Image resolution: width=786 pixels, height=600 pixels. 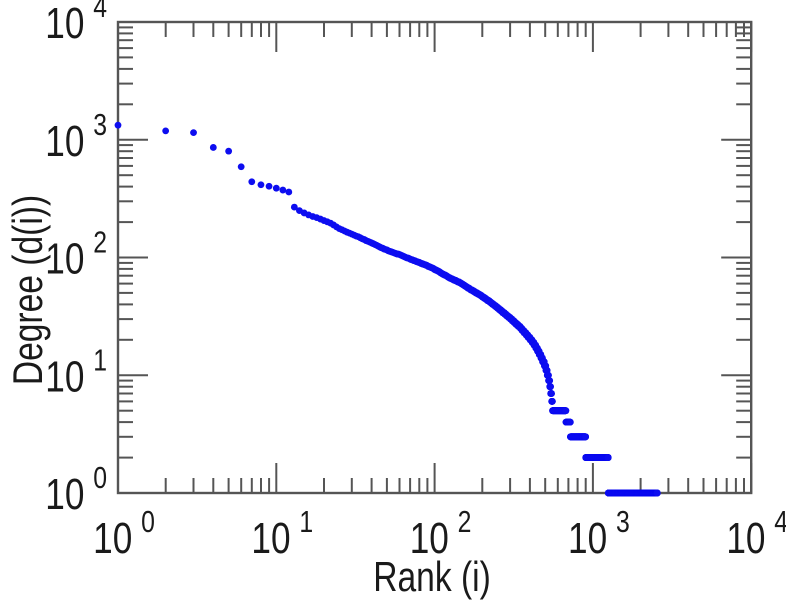 I want to click on y-tick-label: 10 1, so click(x=76, y=372).